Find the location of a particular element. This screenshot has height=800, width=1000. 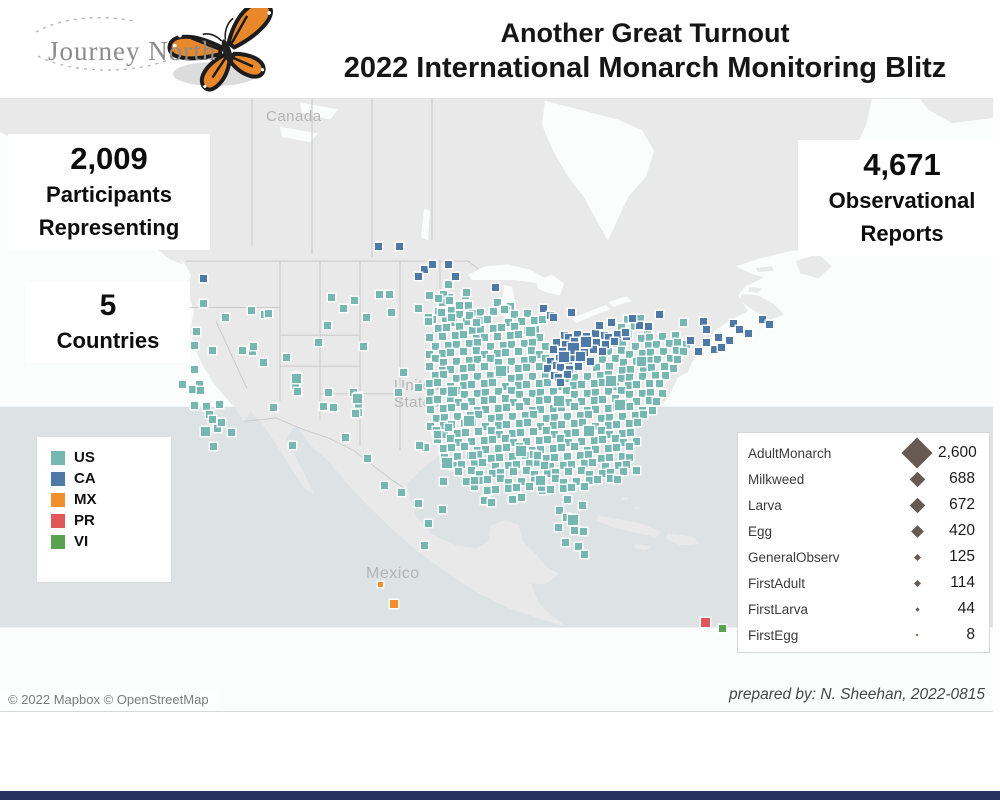

map-marker-mx is located at coordinates (394, 604).